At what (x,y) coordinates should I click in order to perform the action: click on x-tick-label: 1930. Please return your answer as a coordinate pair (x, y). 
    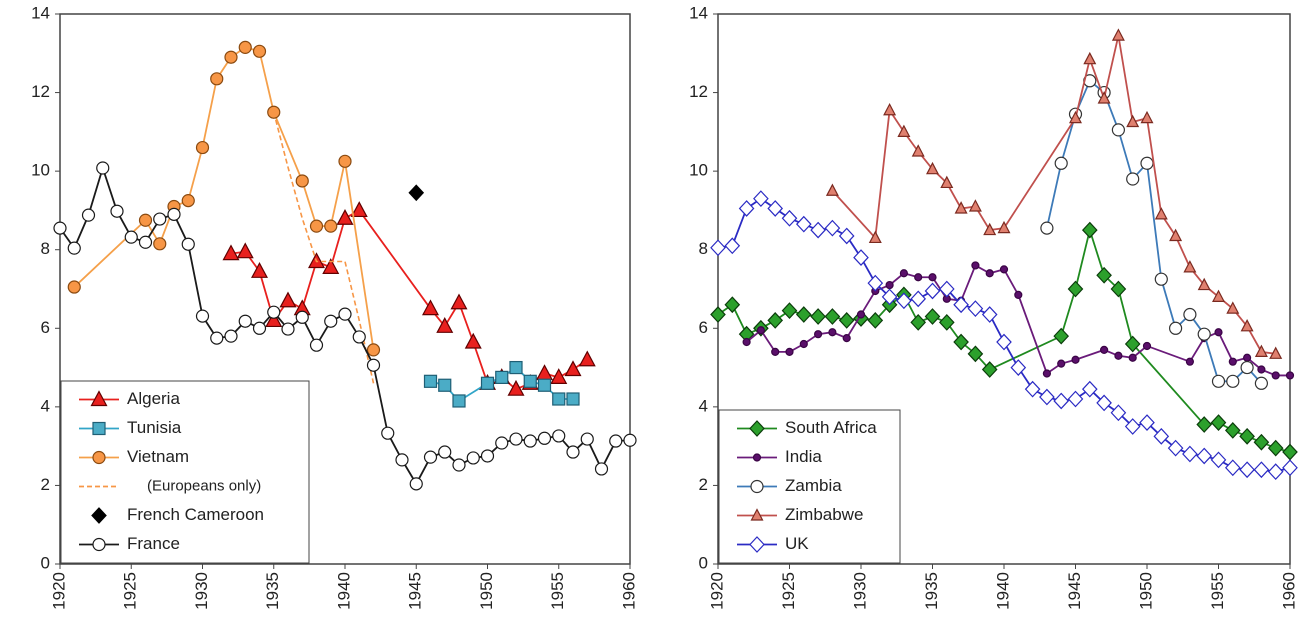
    Looking at the image, I should click on (201, 591).